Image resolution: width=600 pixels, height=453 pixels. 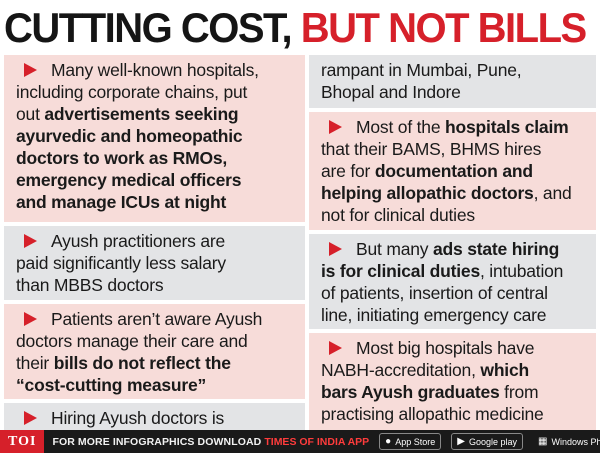 What do you see at coordinates (388, 441) in the screenshot?
I see `apple-icon: ●` at bounding box center [388, 441].